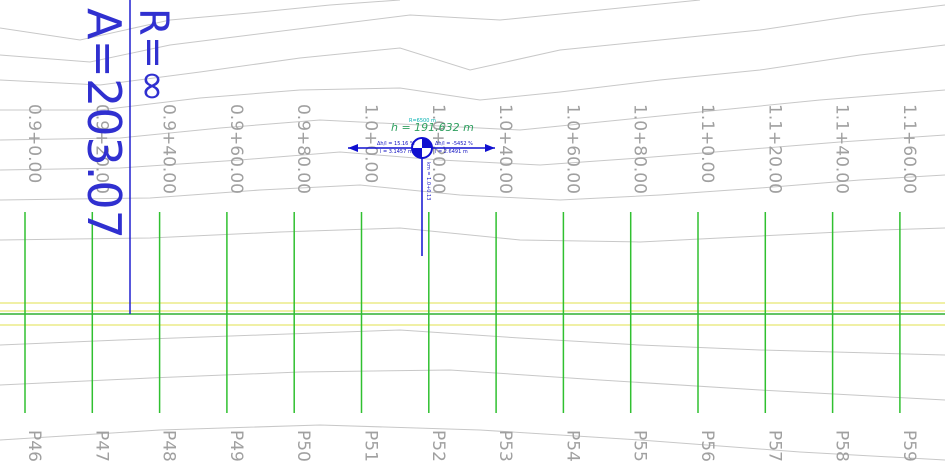 Image resolution: width=945 pixels, height=475 pixels. What do you see at coordinates (303, 446) in the screenshot?
I see `profile-label: P50` at bounding box center [303, 446].